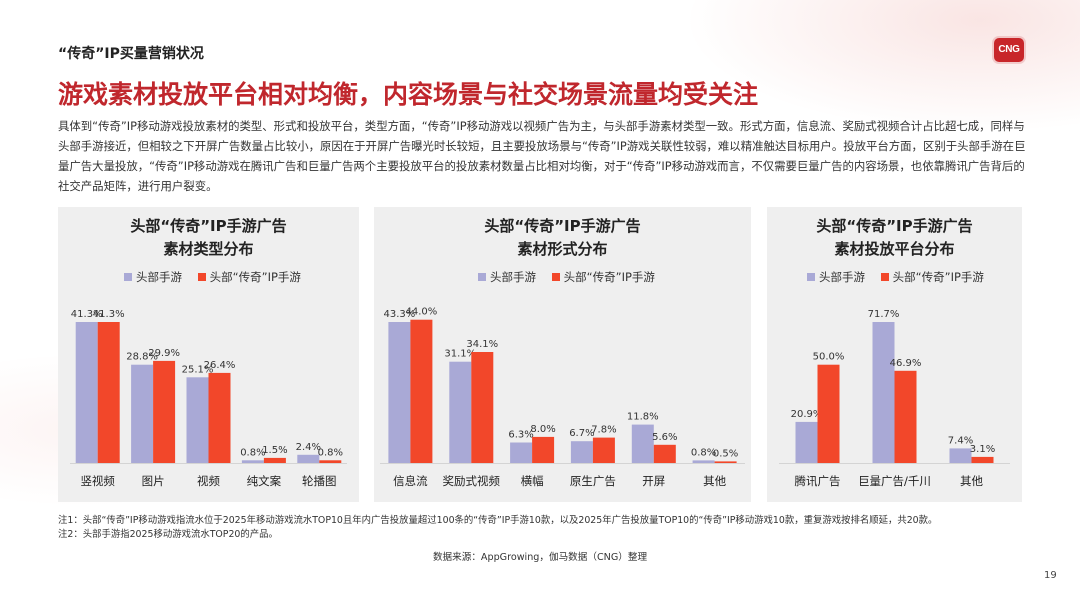 The image size is (1080, 607). I want to click on category-label: 腾讯广告, so click(818, 481).